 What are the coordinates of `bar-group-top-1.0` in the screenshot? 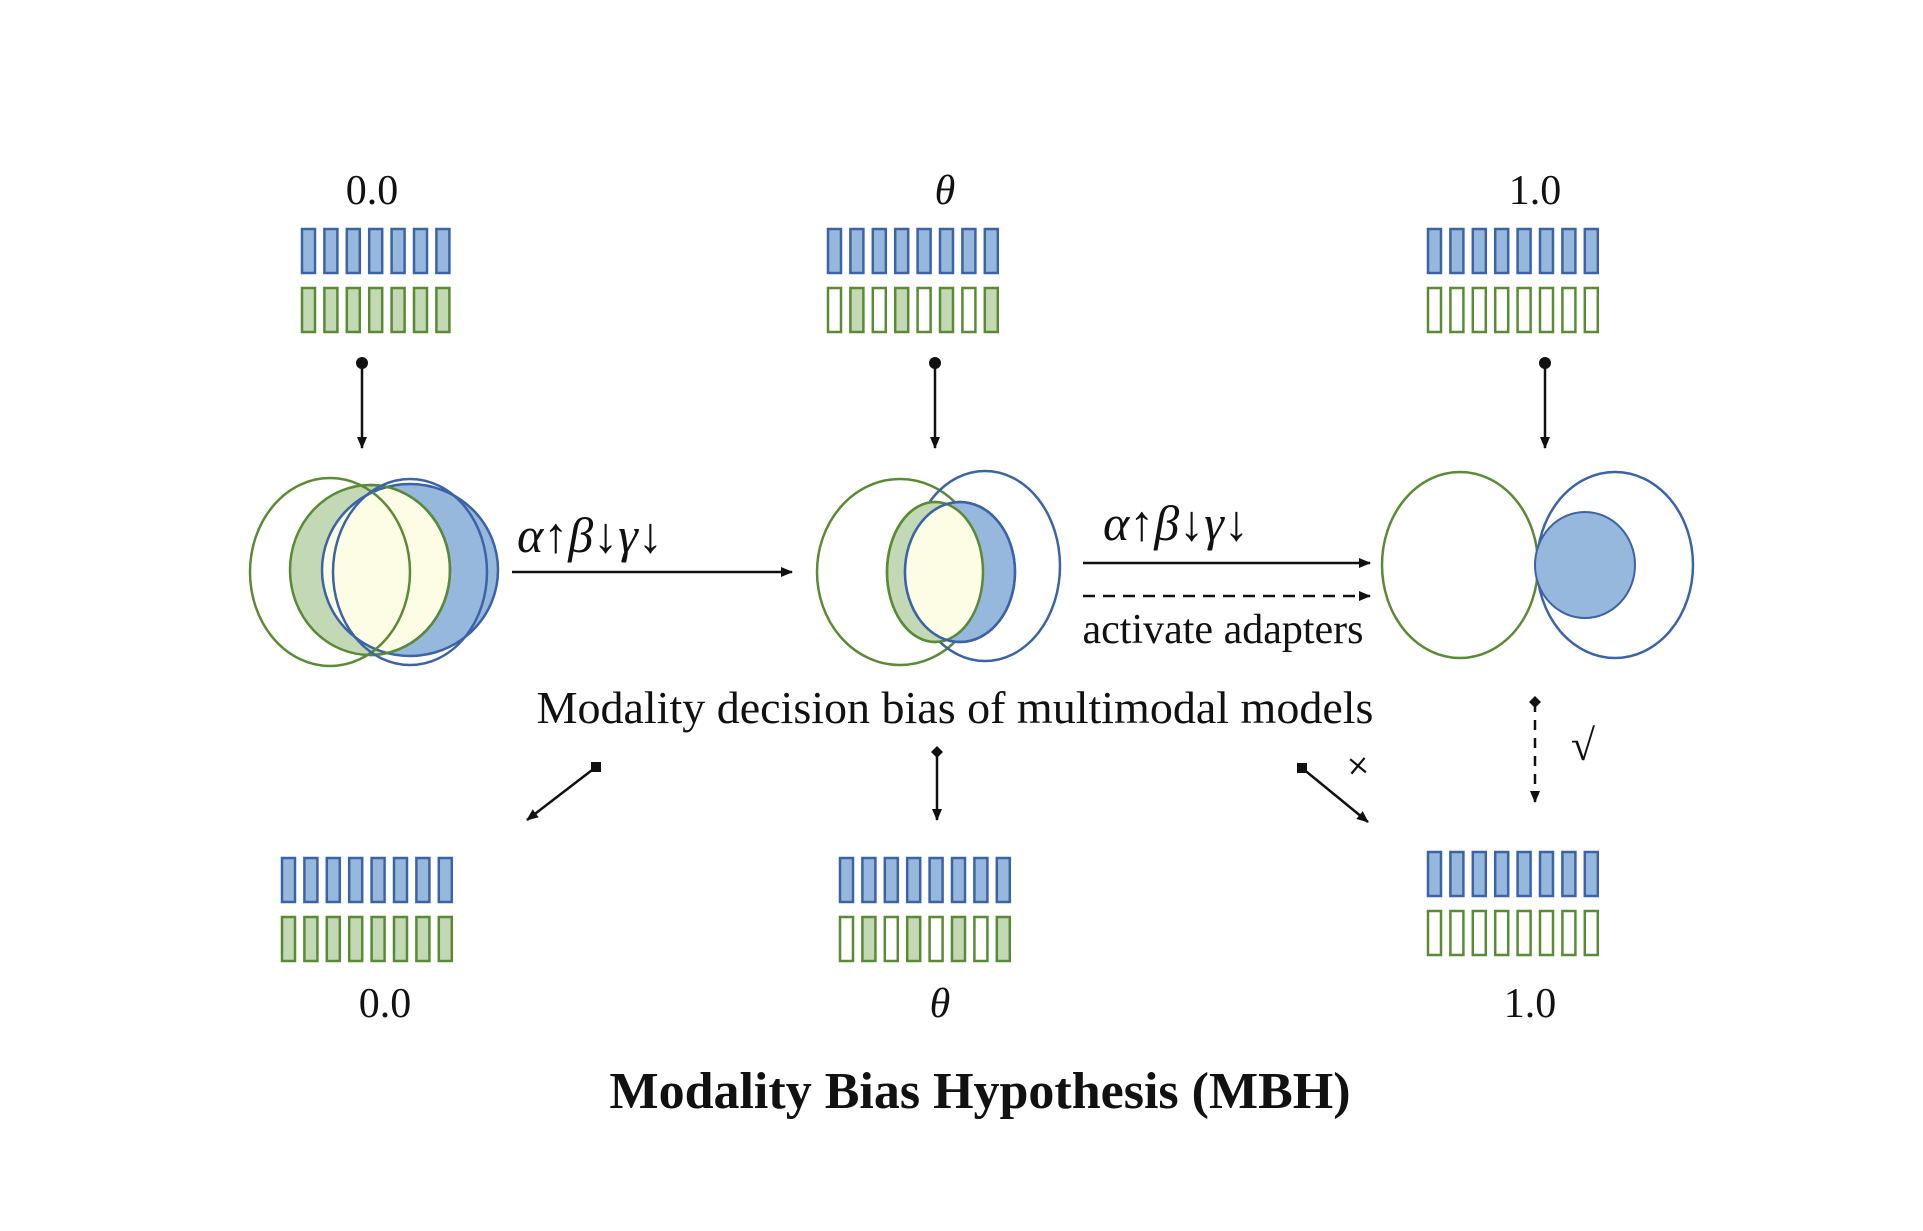 It's located at (1513, 280).